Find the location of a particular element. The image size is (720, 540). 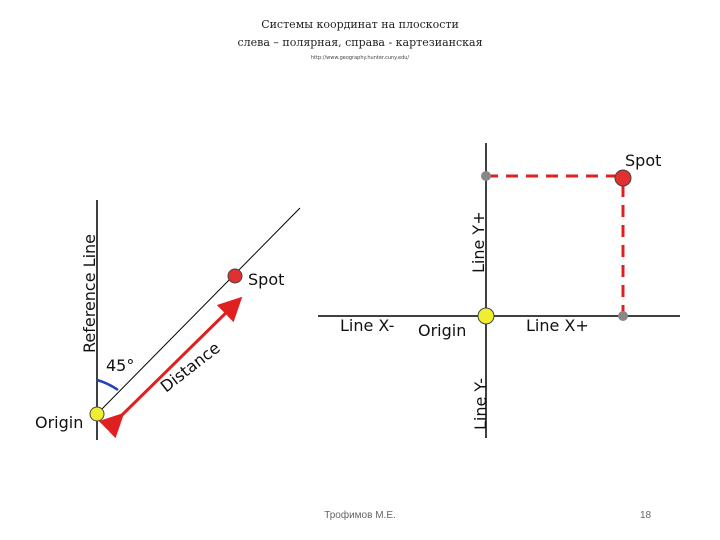

x-pos-label: Line X+ is located at coordinates (557, 325).